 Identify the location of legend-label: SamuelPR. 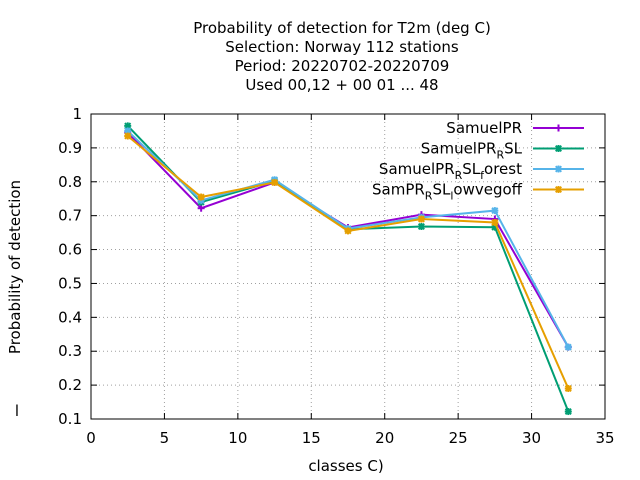
(484, 128).